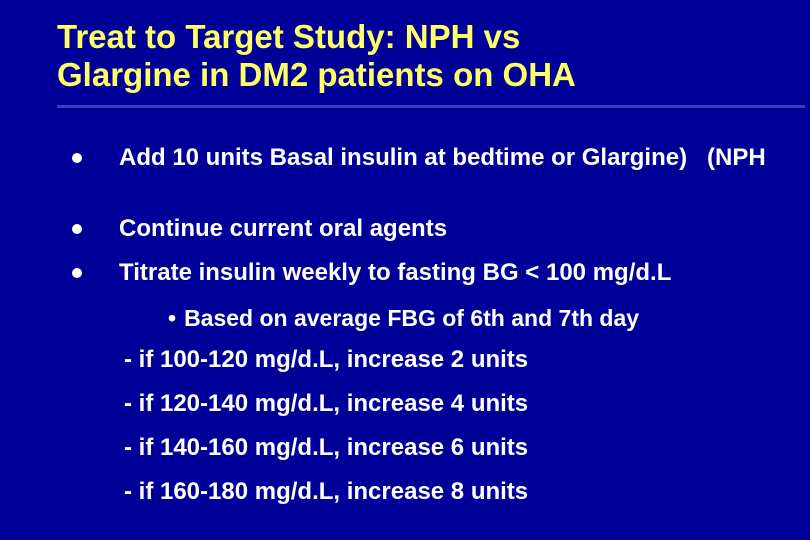 The width and height of the screenshot is (810, 540). Describe the element at coordinates (283, 228) in the screenshot. I see `bullet-text-2: Continue current oral agents` at that location.